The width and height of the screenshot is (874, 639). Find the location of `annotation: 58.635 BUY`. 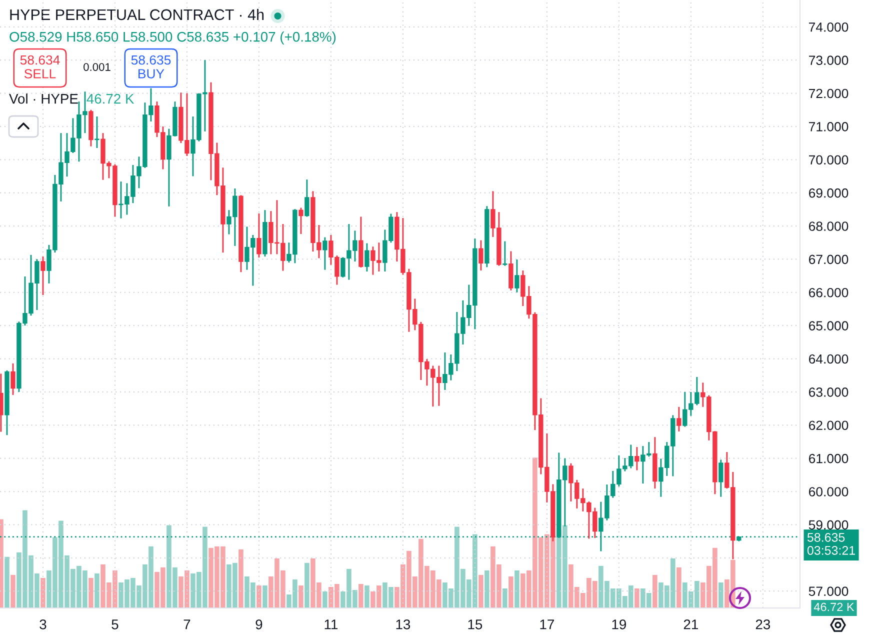

annotation: 58.635 BUY is located at coordinates (151, 66).